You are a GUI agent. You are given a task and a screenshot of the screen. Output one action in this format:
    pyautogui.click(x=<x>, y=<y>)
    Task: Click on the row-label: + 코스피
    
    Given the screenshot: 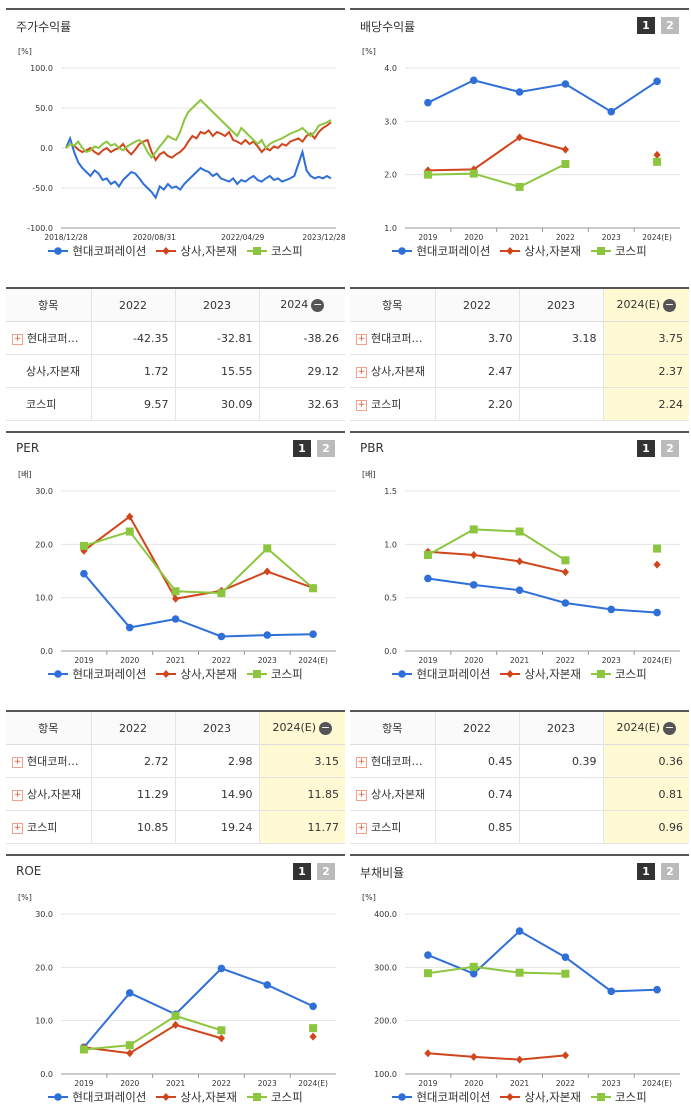 What is the action you would take?
    pyautogui.click(x=48, y=827)
    